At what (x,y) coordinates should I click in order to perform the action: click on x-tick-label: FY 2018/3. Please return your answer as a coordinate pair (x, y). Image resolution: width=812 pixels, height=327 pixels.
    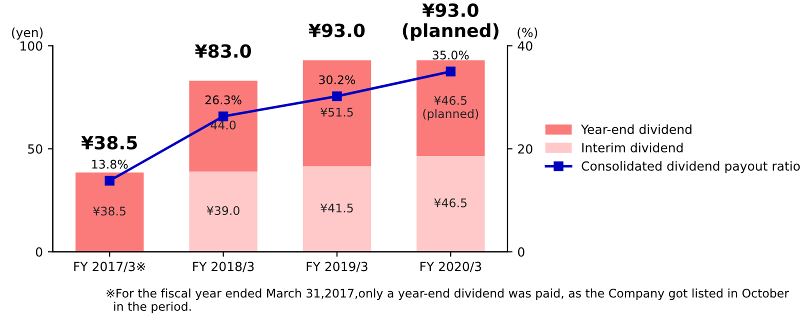
    Looking at the image, I should click on (223, 267).